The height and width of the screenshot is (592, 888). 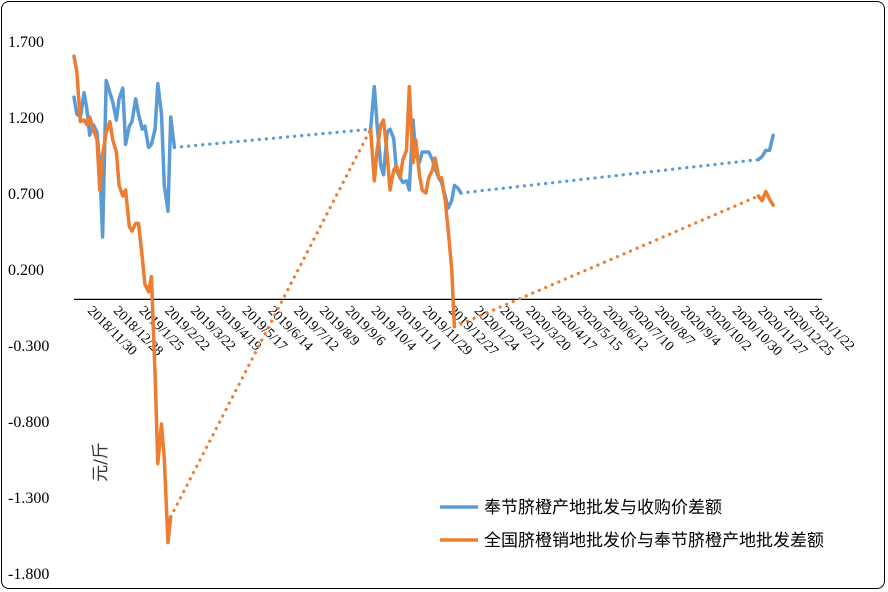 I want to click on y-tick-label: 0.200, so click(x=26, y=270).